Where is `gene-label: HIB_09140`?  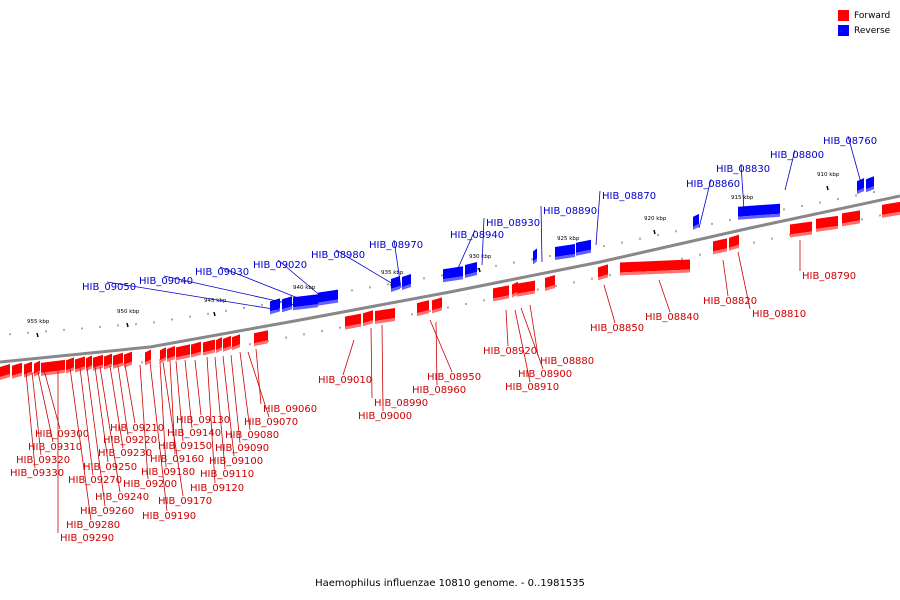 gene-label: HIB_09140 is located at coordinates (194, 399).